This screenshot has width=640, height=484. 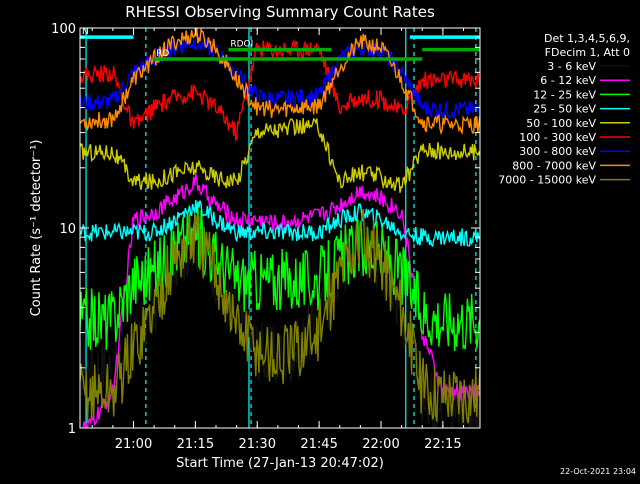 I want to click on legend-label-6: 300 - 800 keV, so click(x=557, y=151).